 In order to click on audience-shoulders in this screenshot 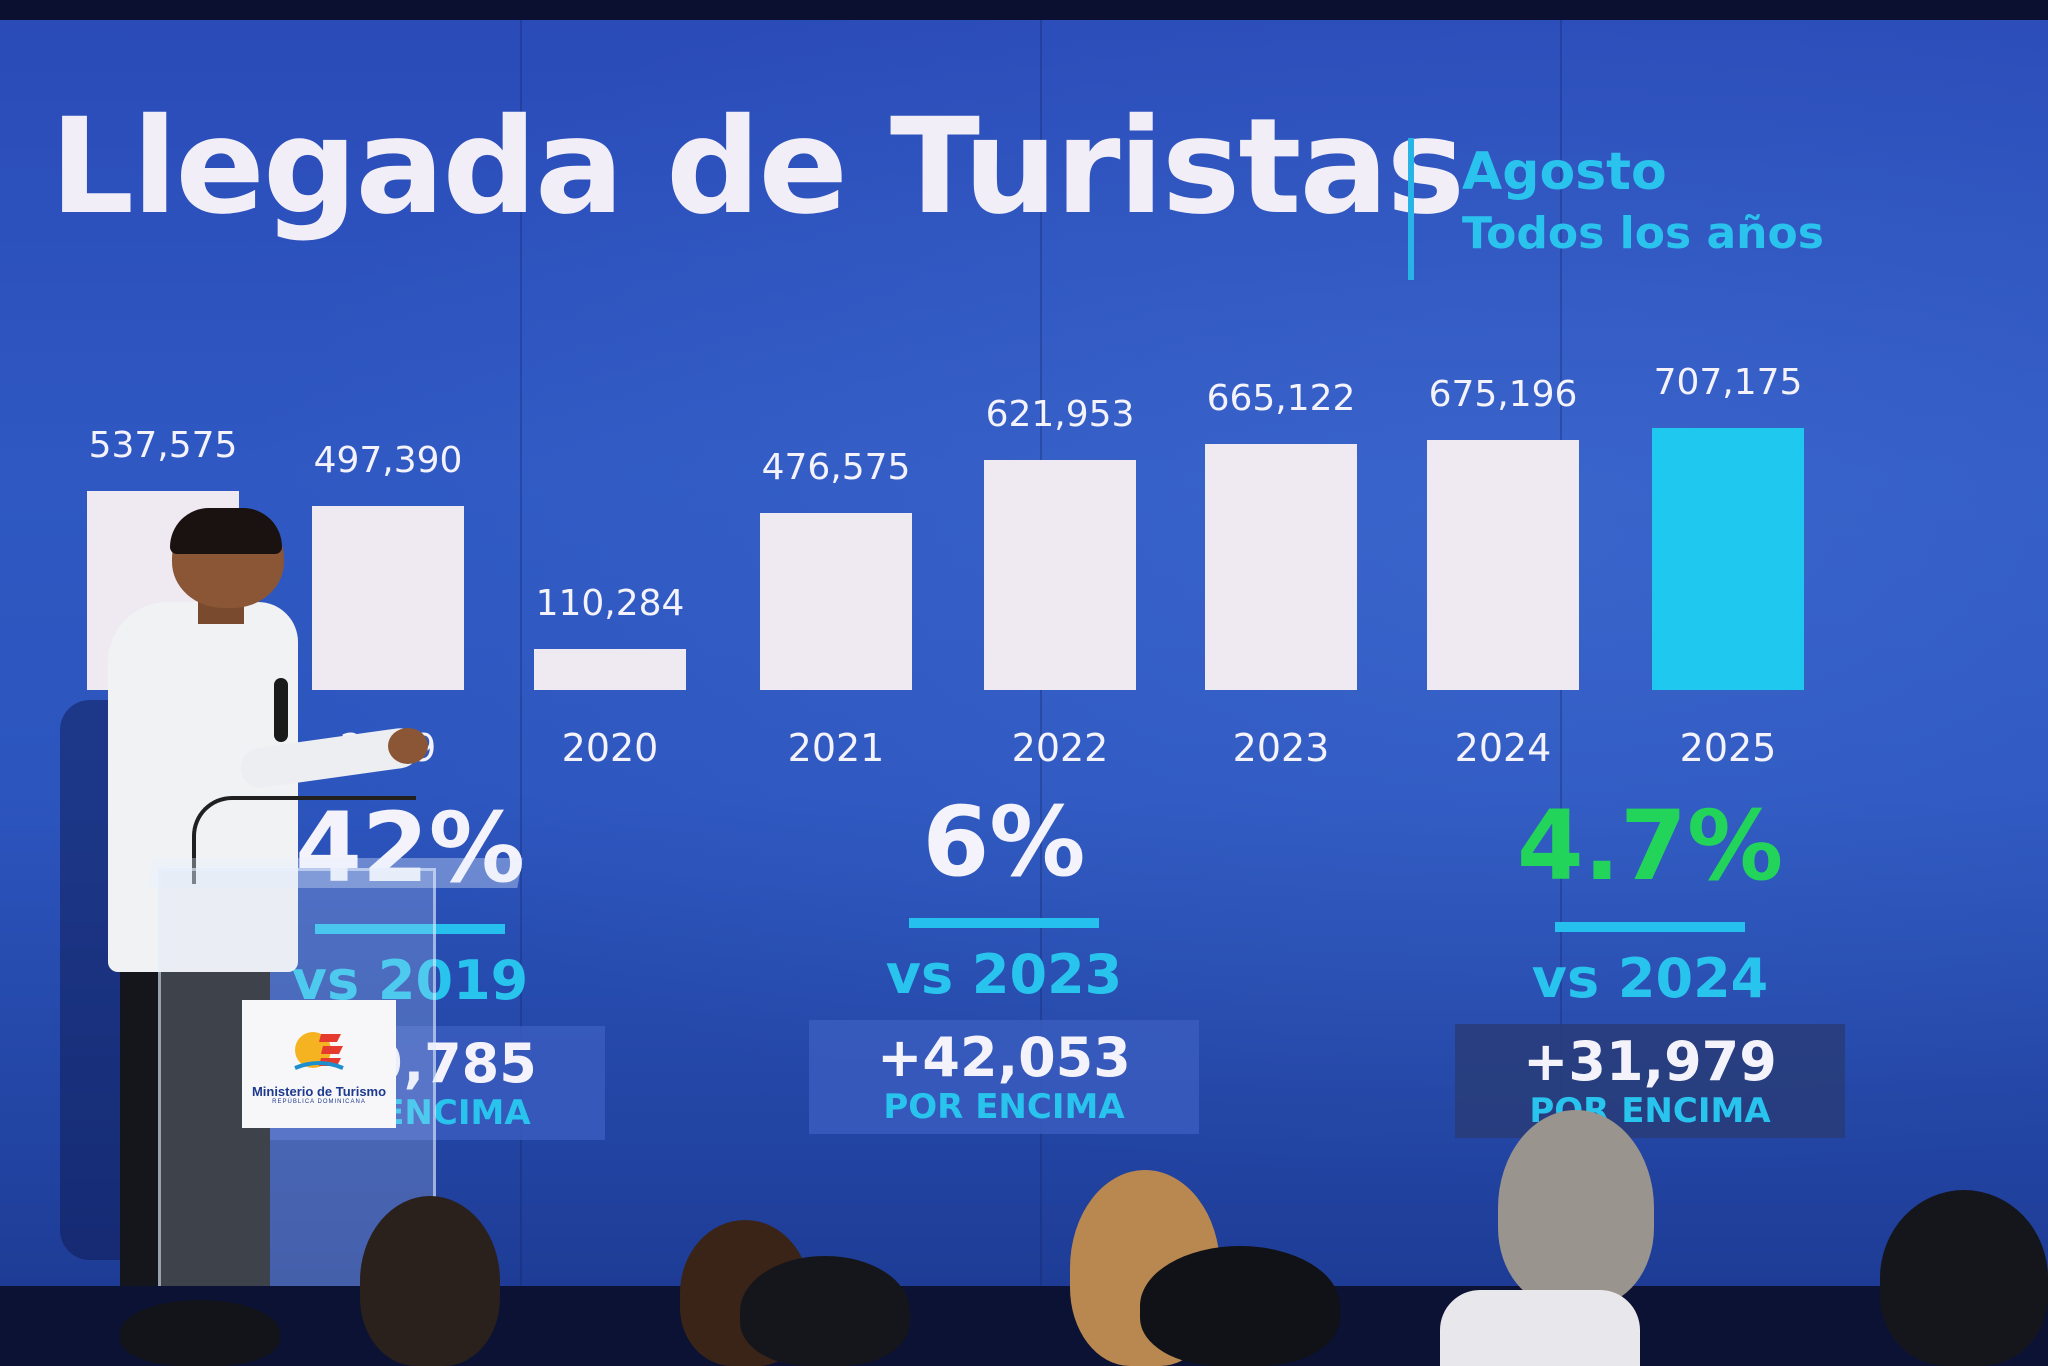, I will do `click(1540, 1328)`.